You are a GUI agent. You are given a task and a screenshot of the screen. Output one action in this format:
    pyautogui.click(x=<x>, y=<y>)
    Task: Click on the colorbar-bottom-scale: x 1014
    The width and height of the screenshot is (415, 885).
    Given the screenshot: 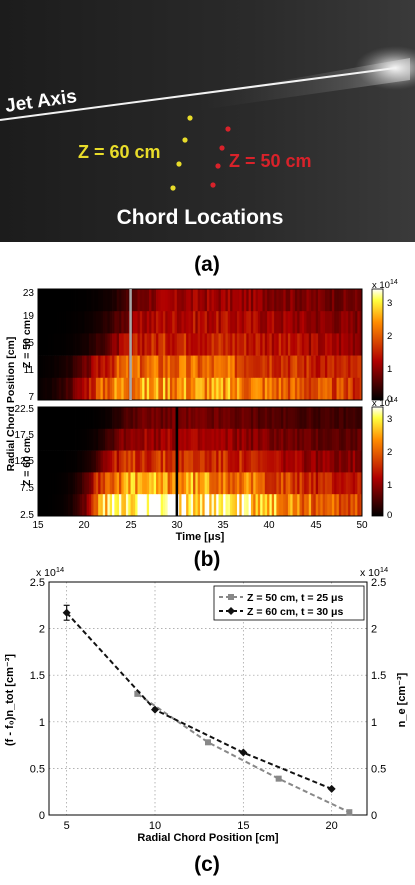 What is the action you would take?
    pyautogui.click(x=385, y=403)
    